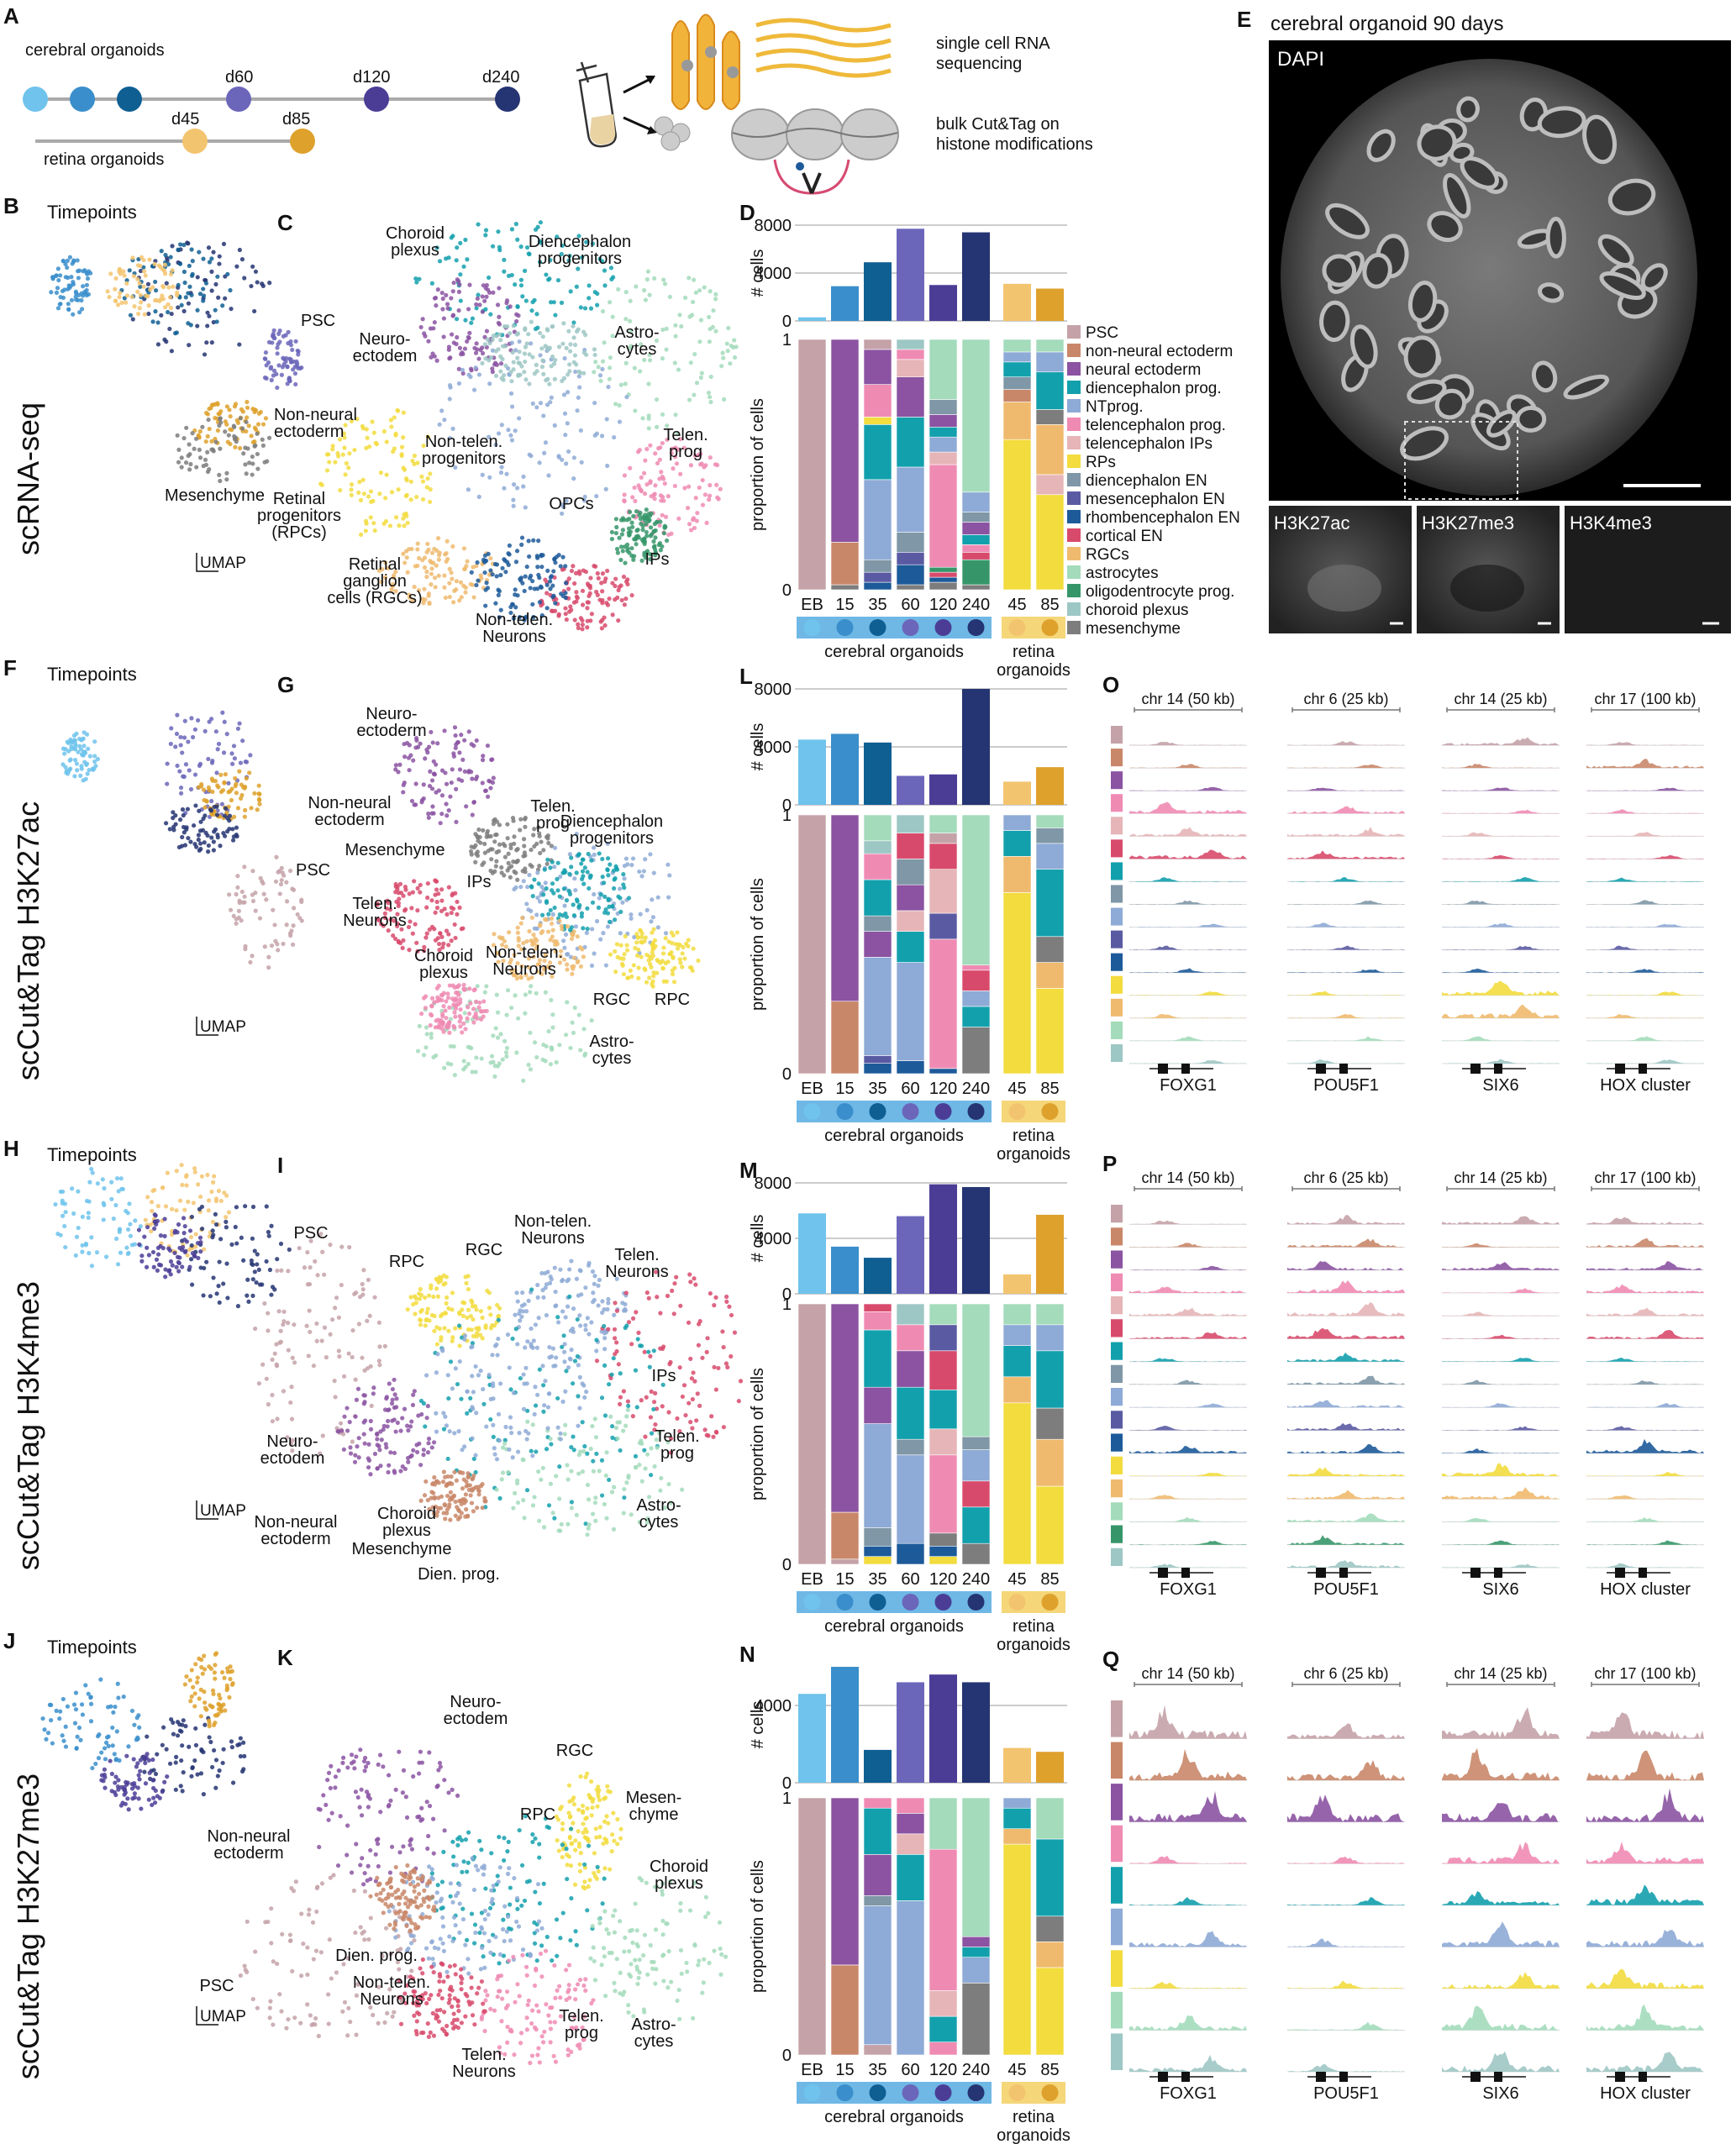 Image resolution: width=1736 pixels, height=2144 pixels. Describe the element at coordinates (1500, 1086) in the screenshot. I see `gene-label: SIX6` at that location.